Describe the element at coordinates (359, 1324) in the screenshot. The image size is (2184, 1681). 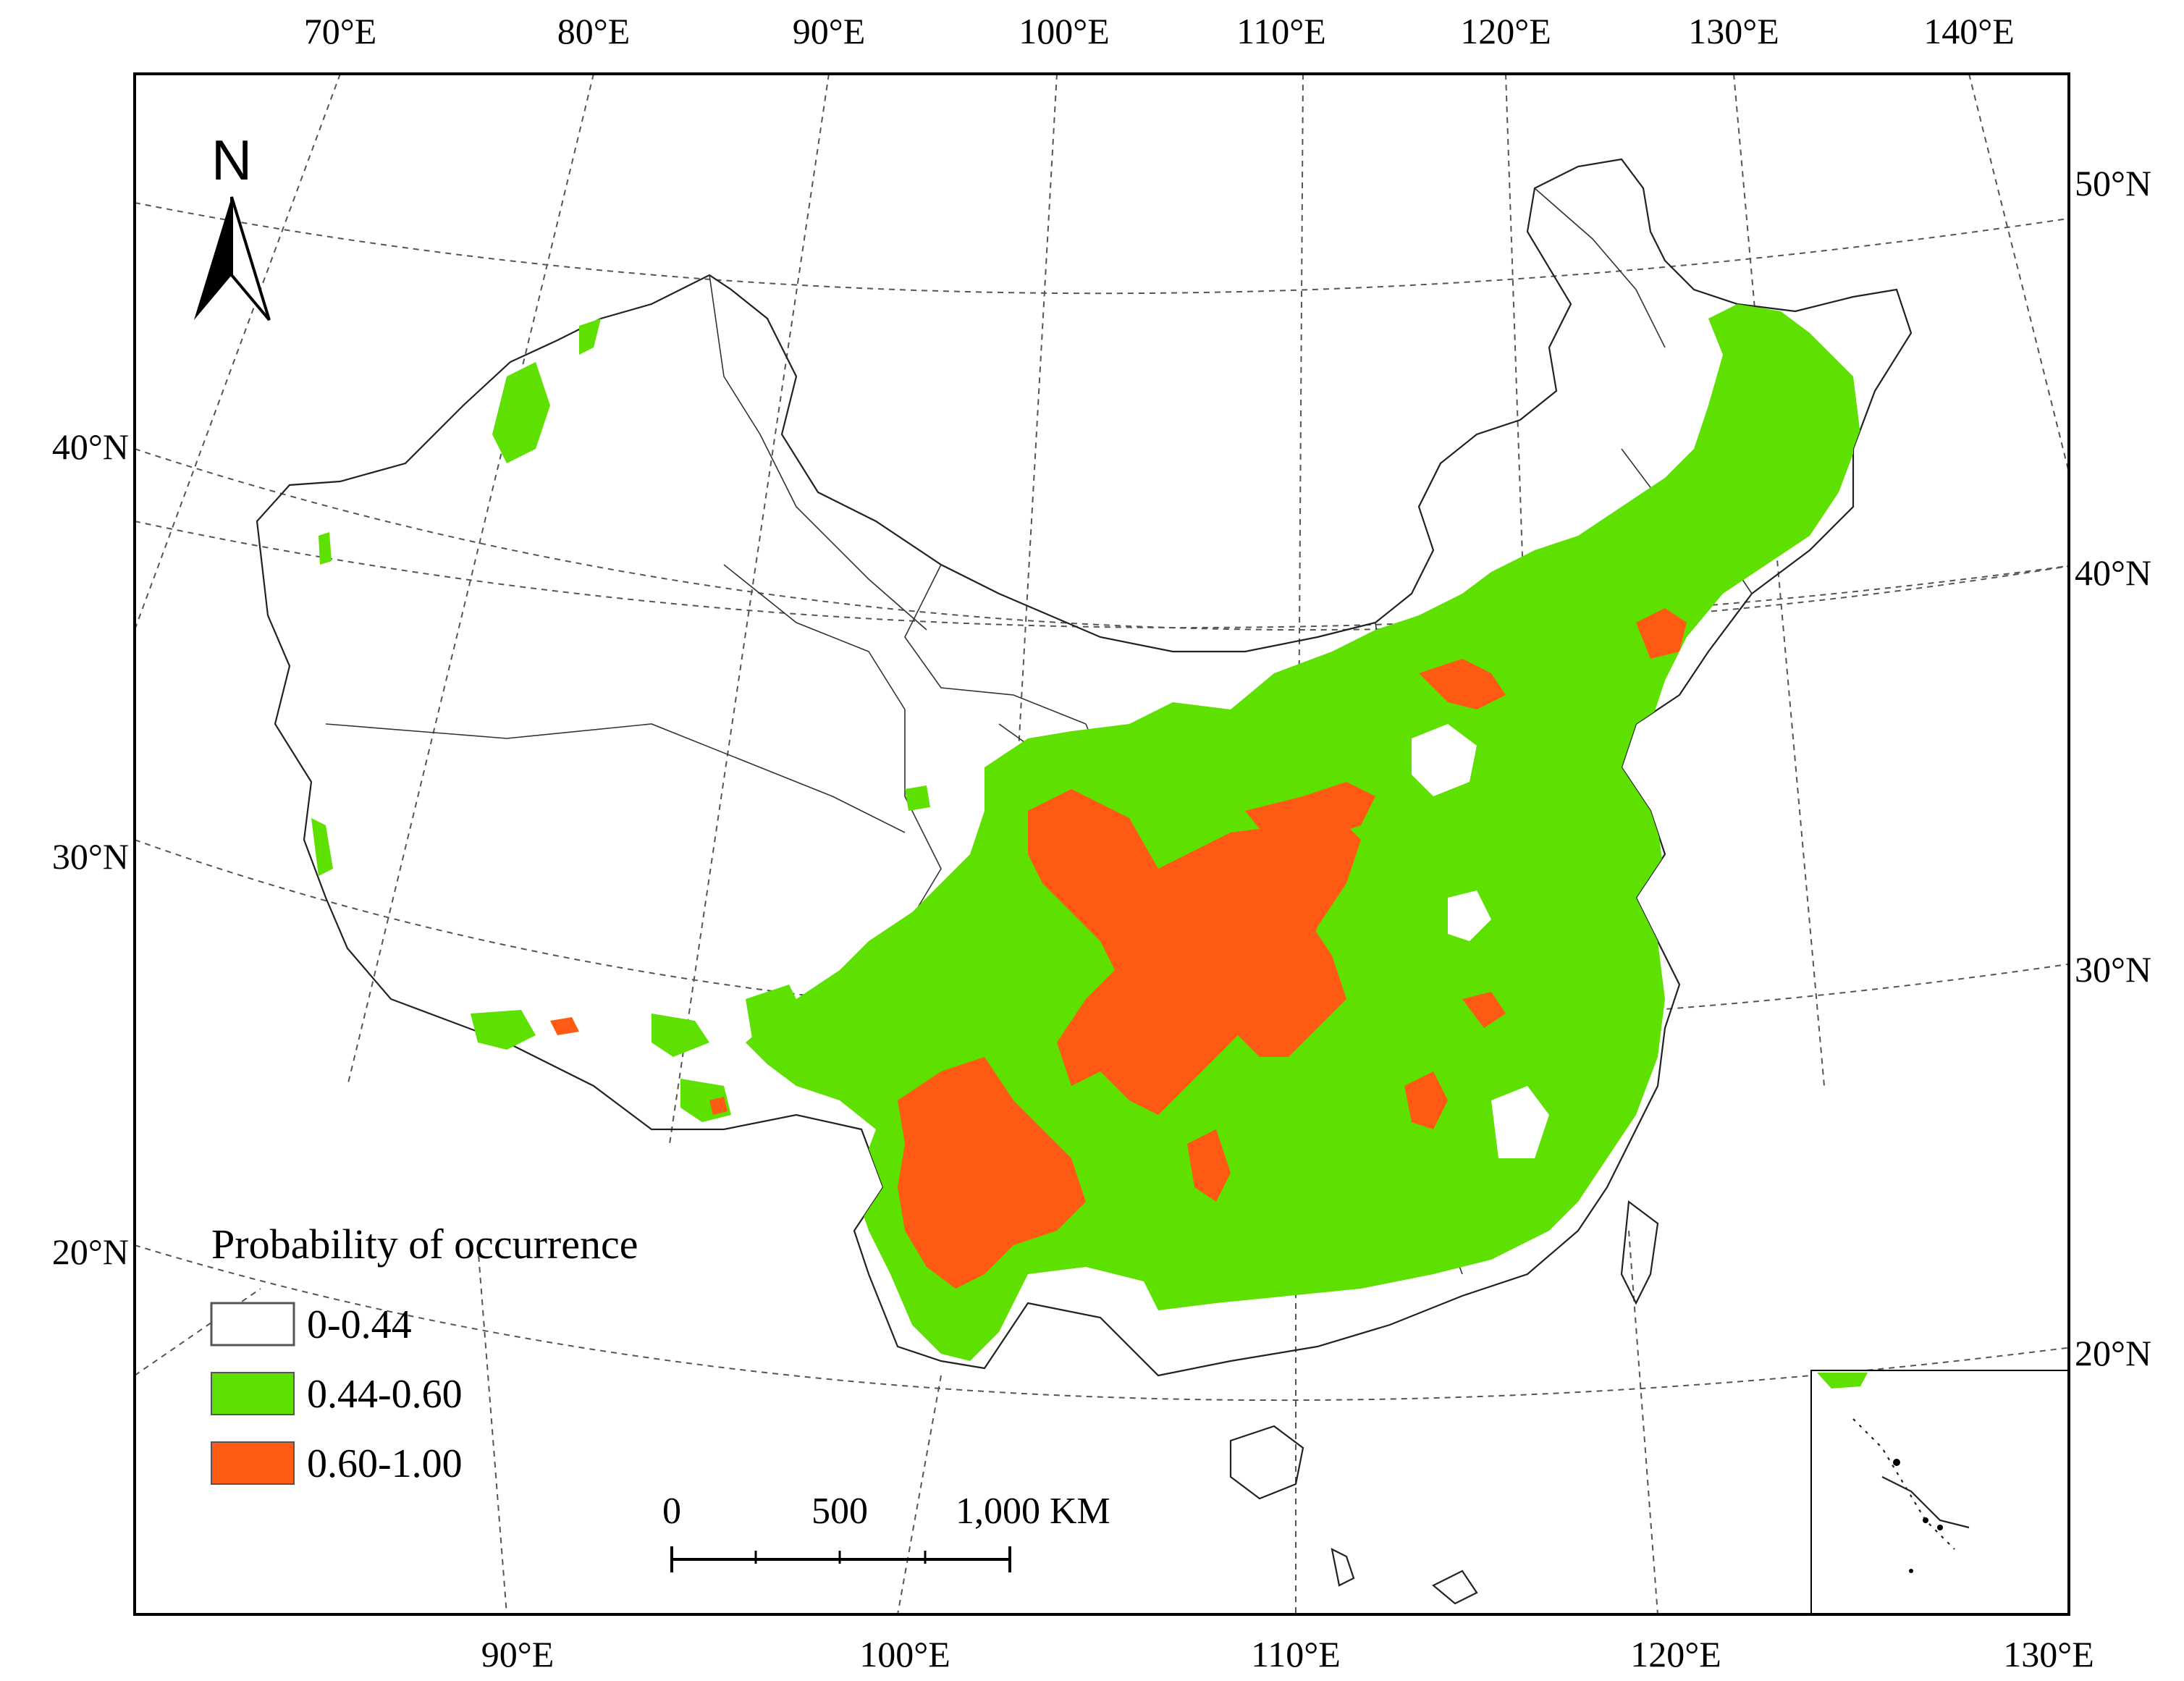
I see `legend-label-low: 0-0.44` at that location.